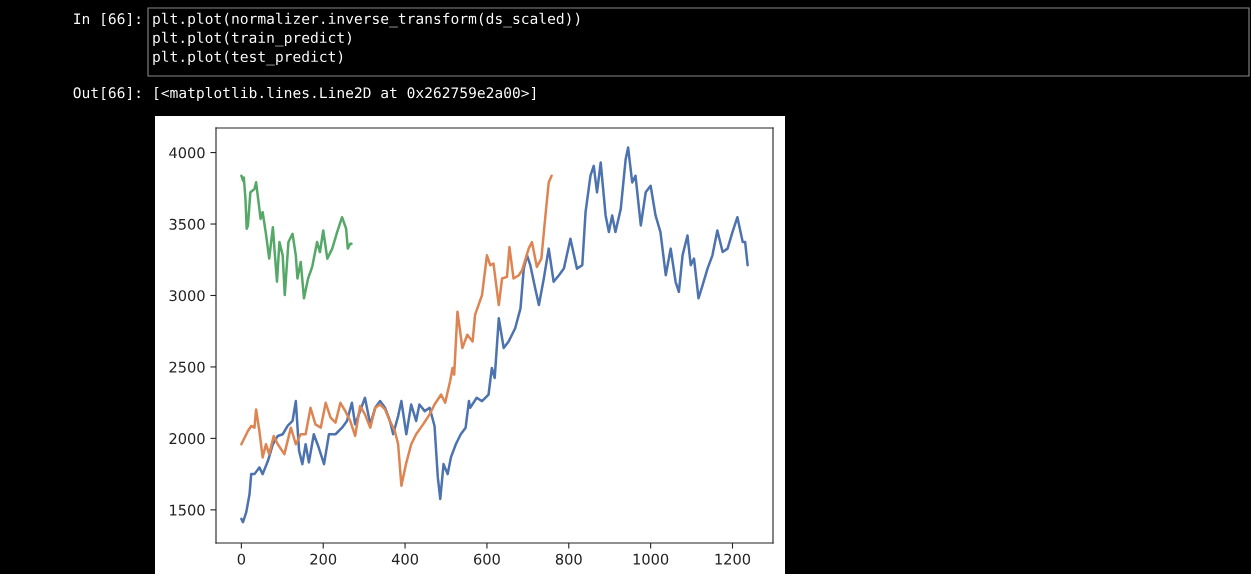 The image size is (1251, 574). Describe the element at coordinates (106, 93) in the screenshot. I see `text: Out[66]:` at that location.